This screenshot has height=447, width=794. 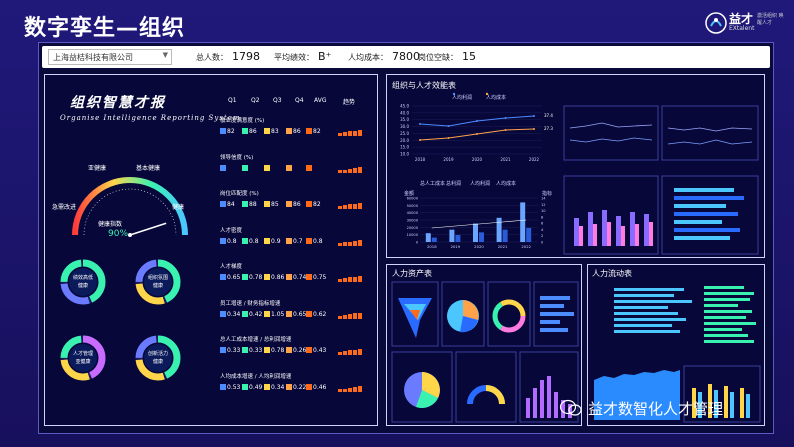 I want to click on metric-row: 0.33 0.33 0.78 0.26 0.43, so click(x=291, y=351).